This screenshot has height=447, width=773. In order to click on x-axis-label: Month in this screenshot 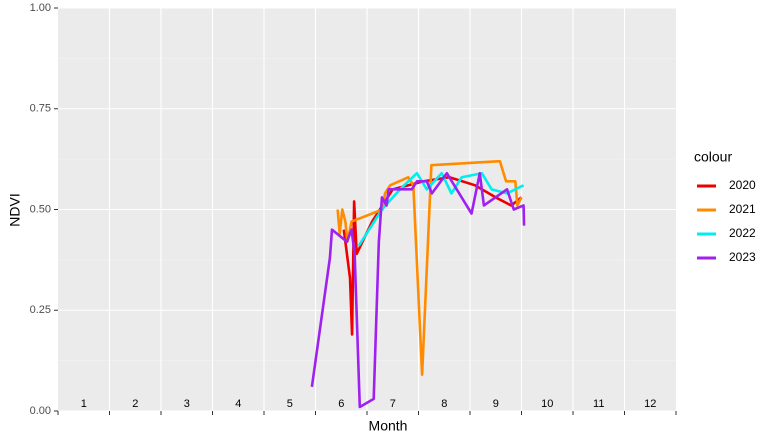, I will do `click(388, 426)`.